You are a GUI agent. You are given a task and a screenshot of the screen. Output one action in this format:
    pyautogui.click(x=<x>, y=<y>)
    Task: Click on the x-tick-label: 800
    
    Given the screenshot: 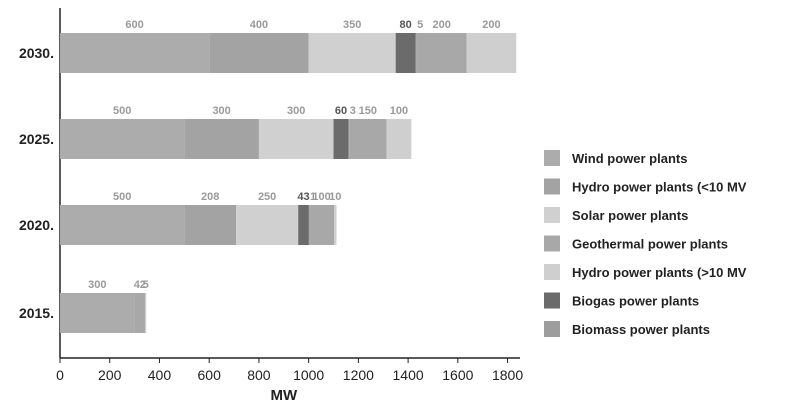 What is the action you would take?
    pyautogui.click(x=259, y=375)
    